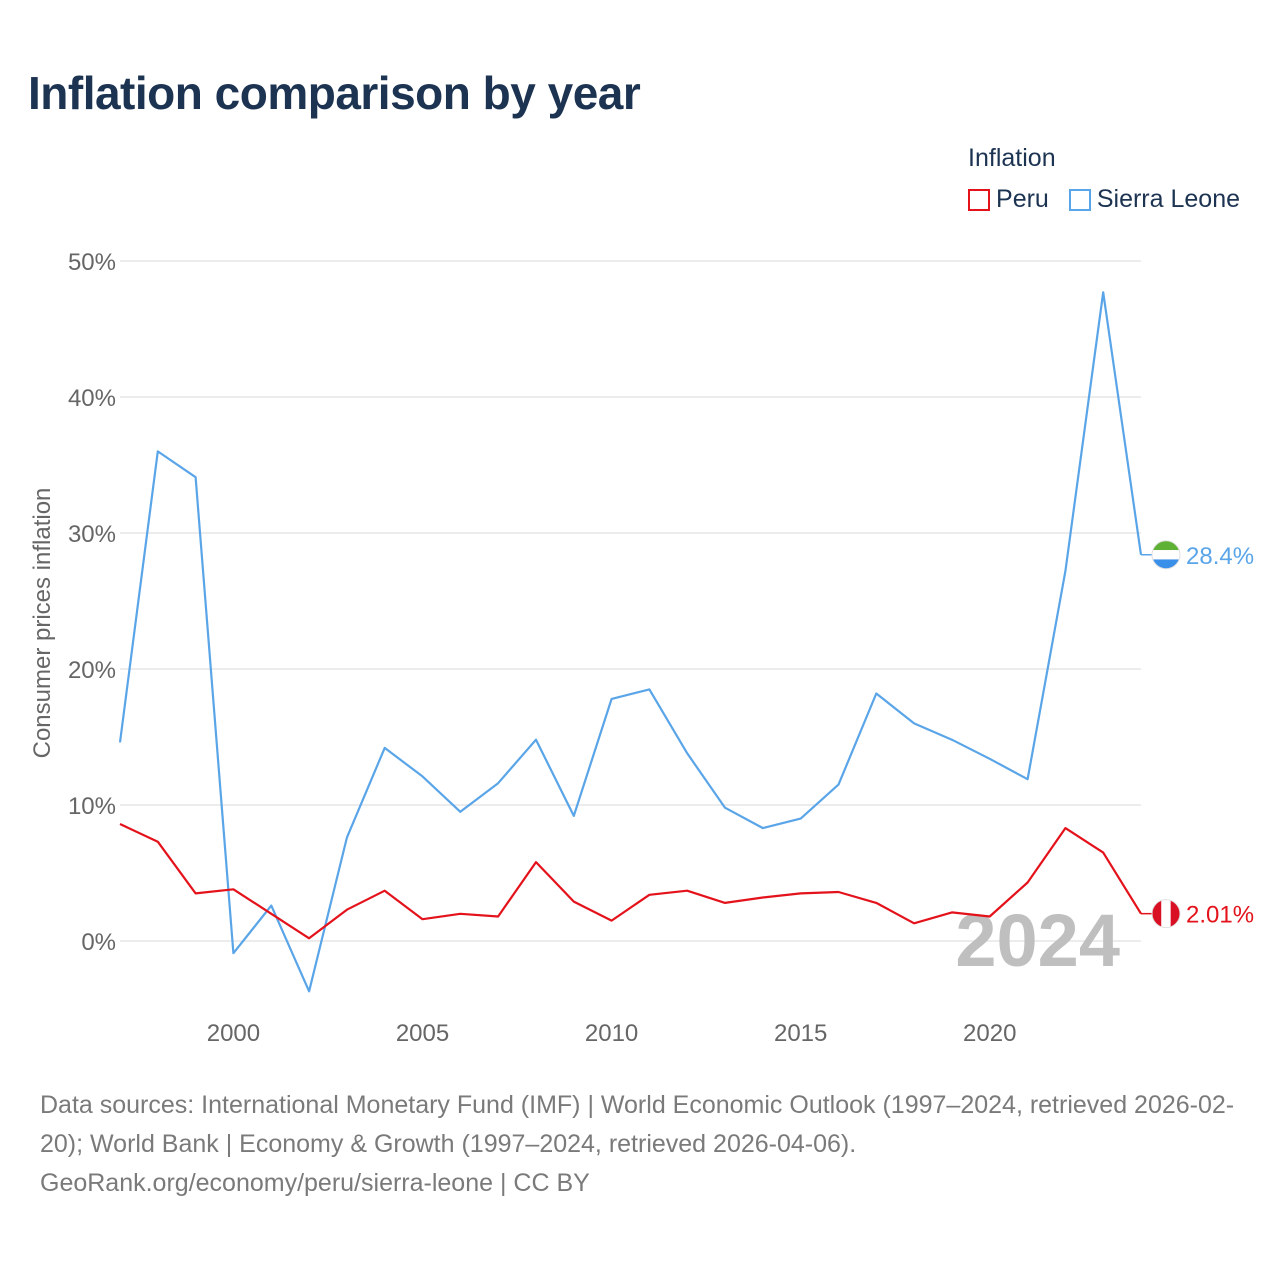 This screenshot has width=1280, height=1280. What do you see at coordinates (989, 1033) in the screenshot?
I see `x-tick-label: 2020` at bounding box center [989, 1033].